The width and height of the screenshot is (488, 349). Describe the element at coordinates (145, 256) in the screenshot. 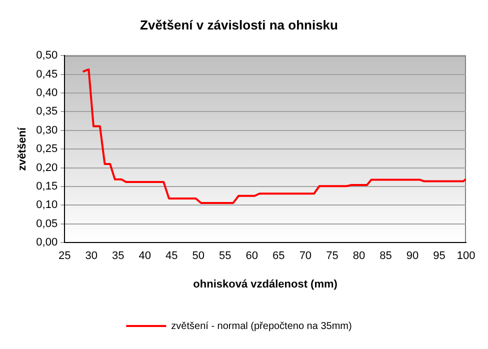

I see `x-tick-label: 40` at that location.